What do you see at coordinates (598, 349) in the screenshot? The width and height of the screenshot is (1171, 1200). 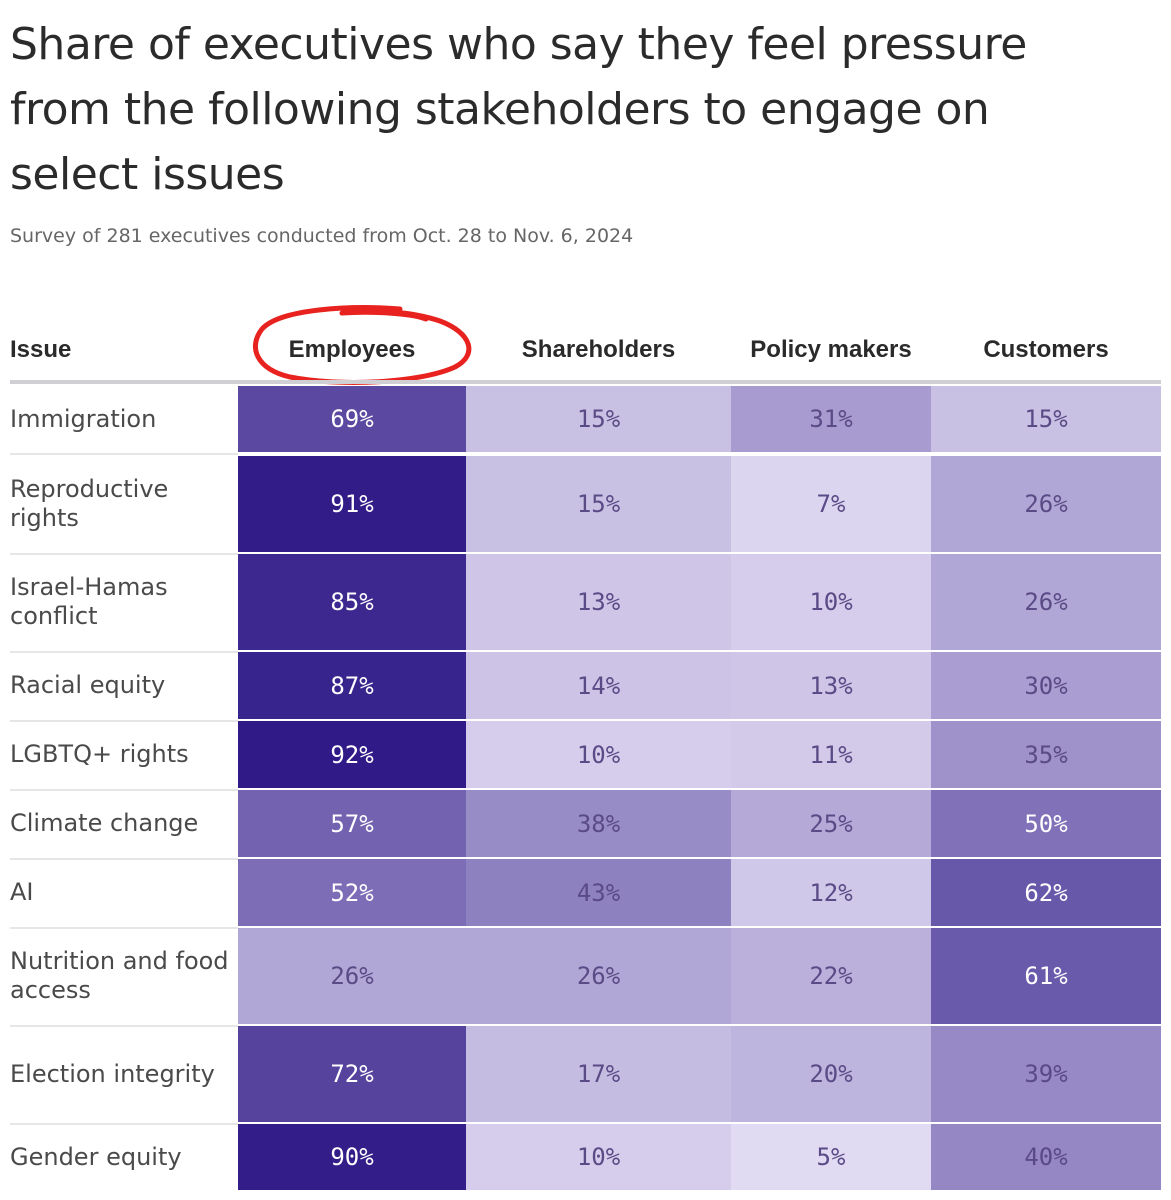 I see `column-header-shareholders: Shareholders` at bounding box center [598, 349].